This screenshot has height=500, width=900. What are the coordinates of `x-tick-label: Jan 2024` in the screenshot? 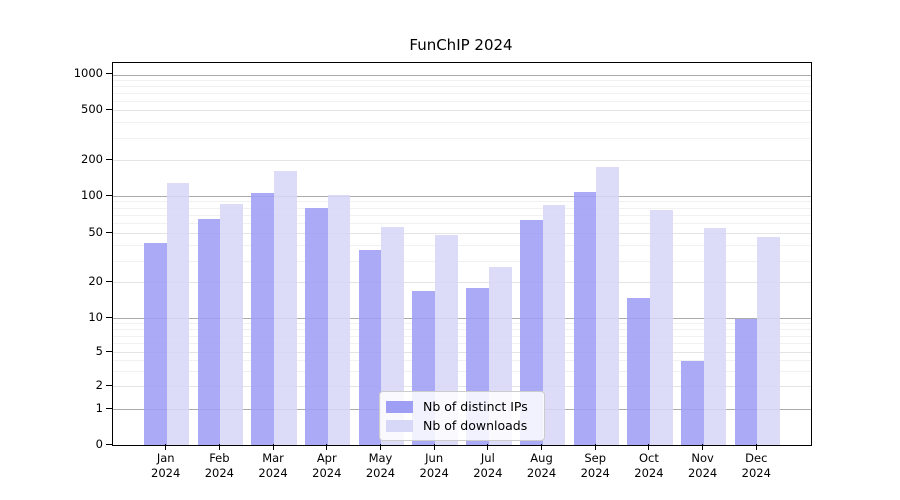 It's located at (166, 465).